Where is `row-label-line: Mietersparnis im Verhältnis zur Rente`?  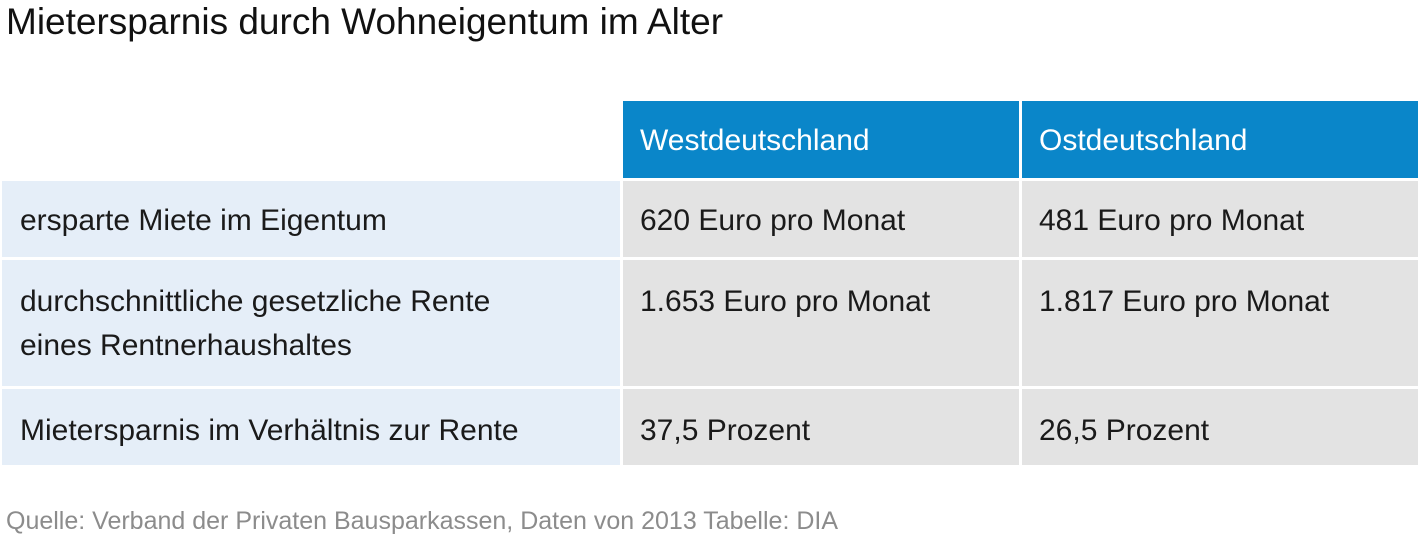
row-label-line: Mietersparnis im Verhältnis zur Rente is located at coordinates (269, 430).